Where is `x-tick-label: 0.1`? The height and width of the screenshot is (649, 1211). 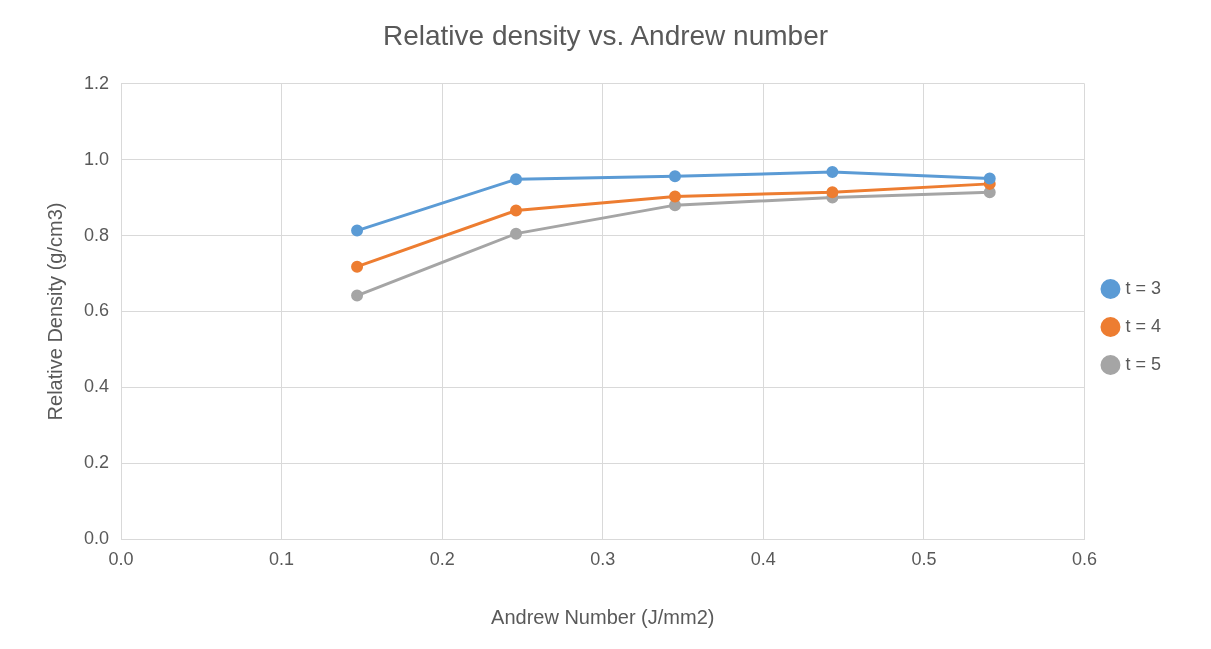
x-tick-label: 0.1 is located at coordinates (282, 559).